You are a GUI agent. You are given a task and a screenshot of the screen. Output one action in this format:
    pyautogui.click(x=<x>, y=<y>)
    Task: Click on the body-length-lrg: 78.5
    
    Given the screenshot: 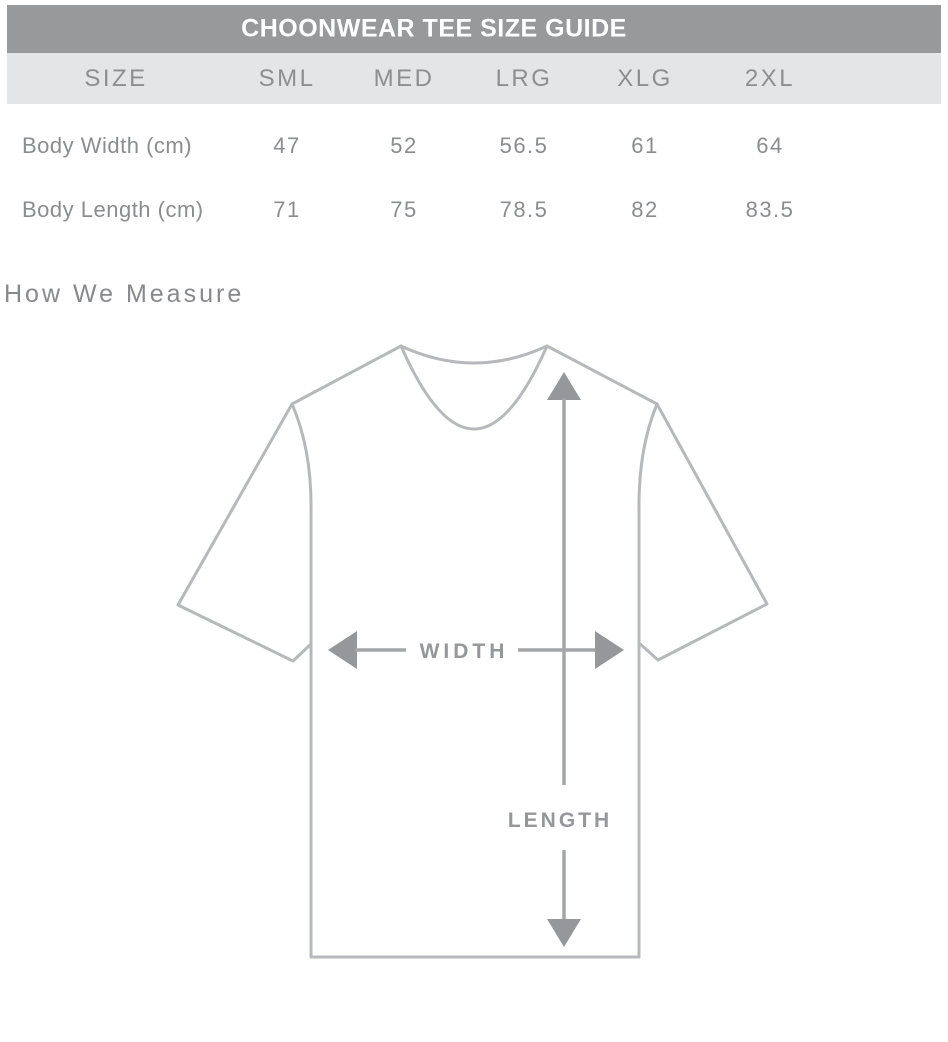 What is the action you would take?
    pyautogui.click(x=524, y=209)
    